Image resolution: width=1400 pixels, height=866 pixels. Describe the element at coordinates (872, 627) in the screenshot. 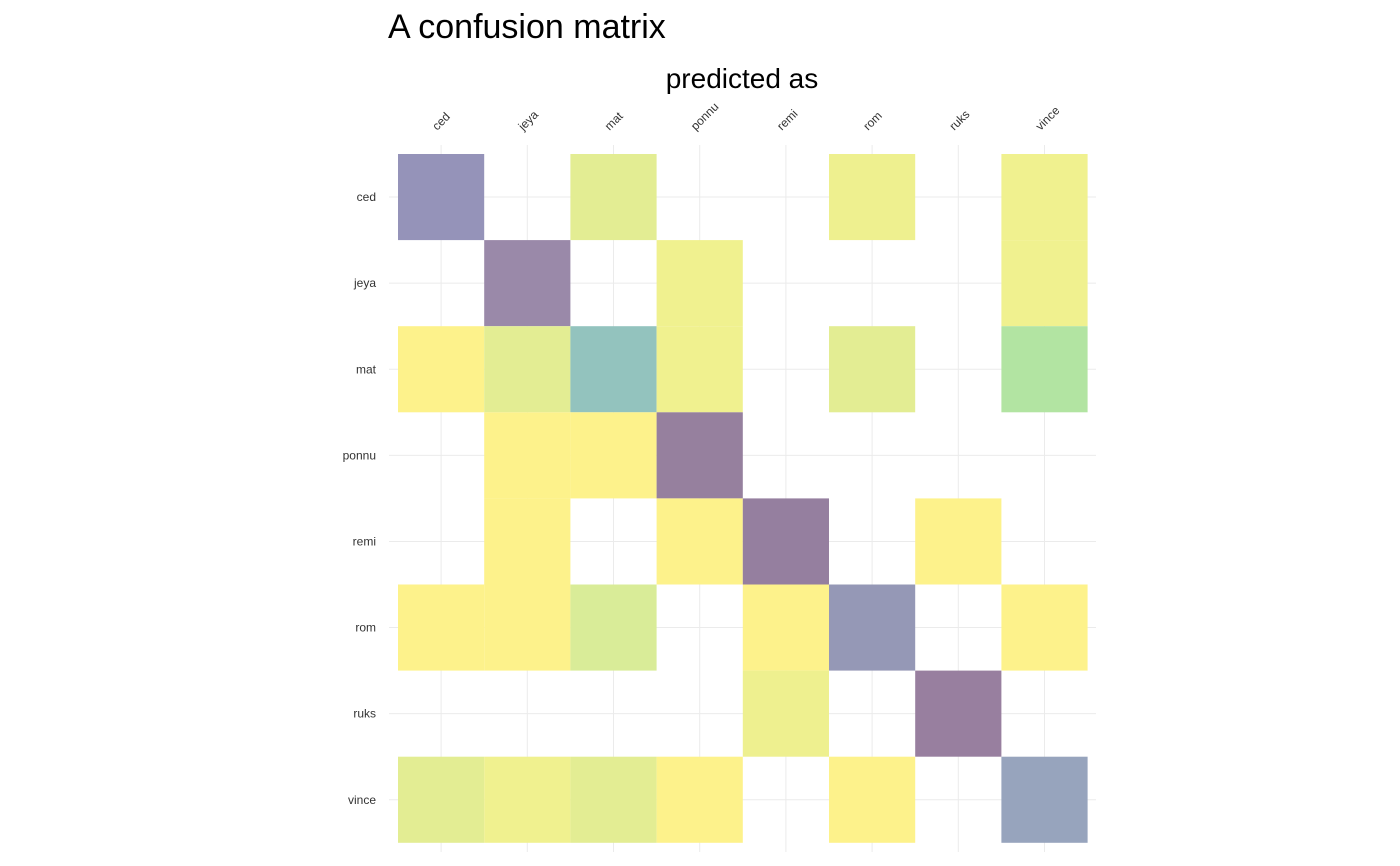

I see `heatmap-cell-rom-rom` at that location.